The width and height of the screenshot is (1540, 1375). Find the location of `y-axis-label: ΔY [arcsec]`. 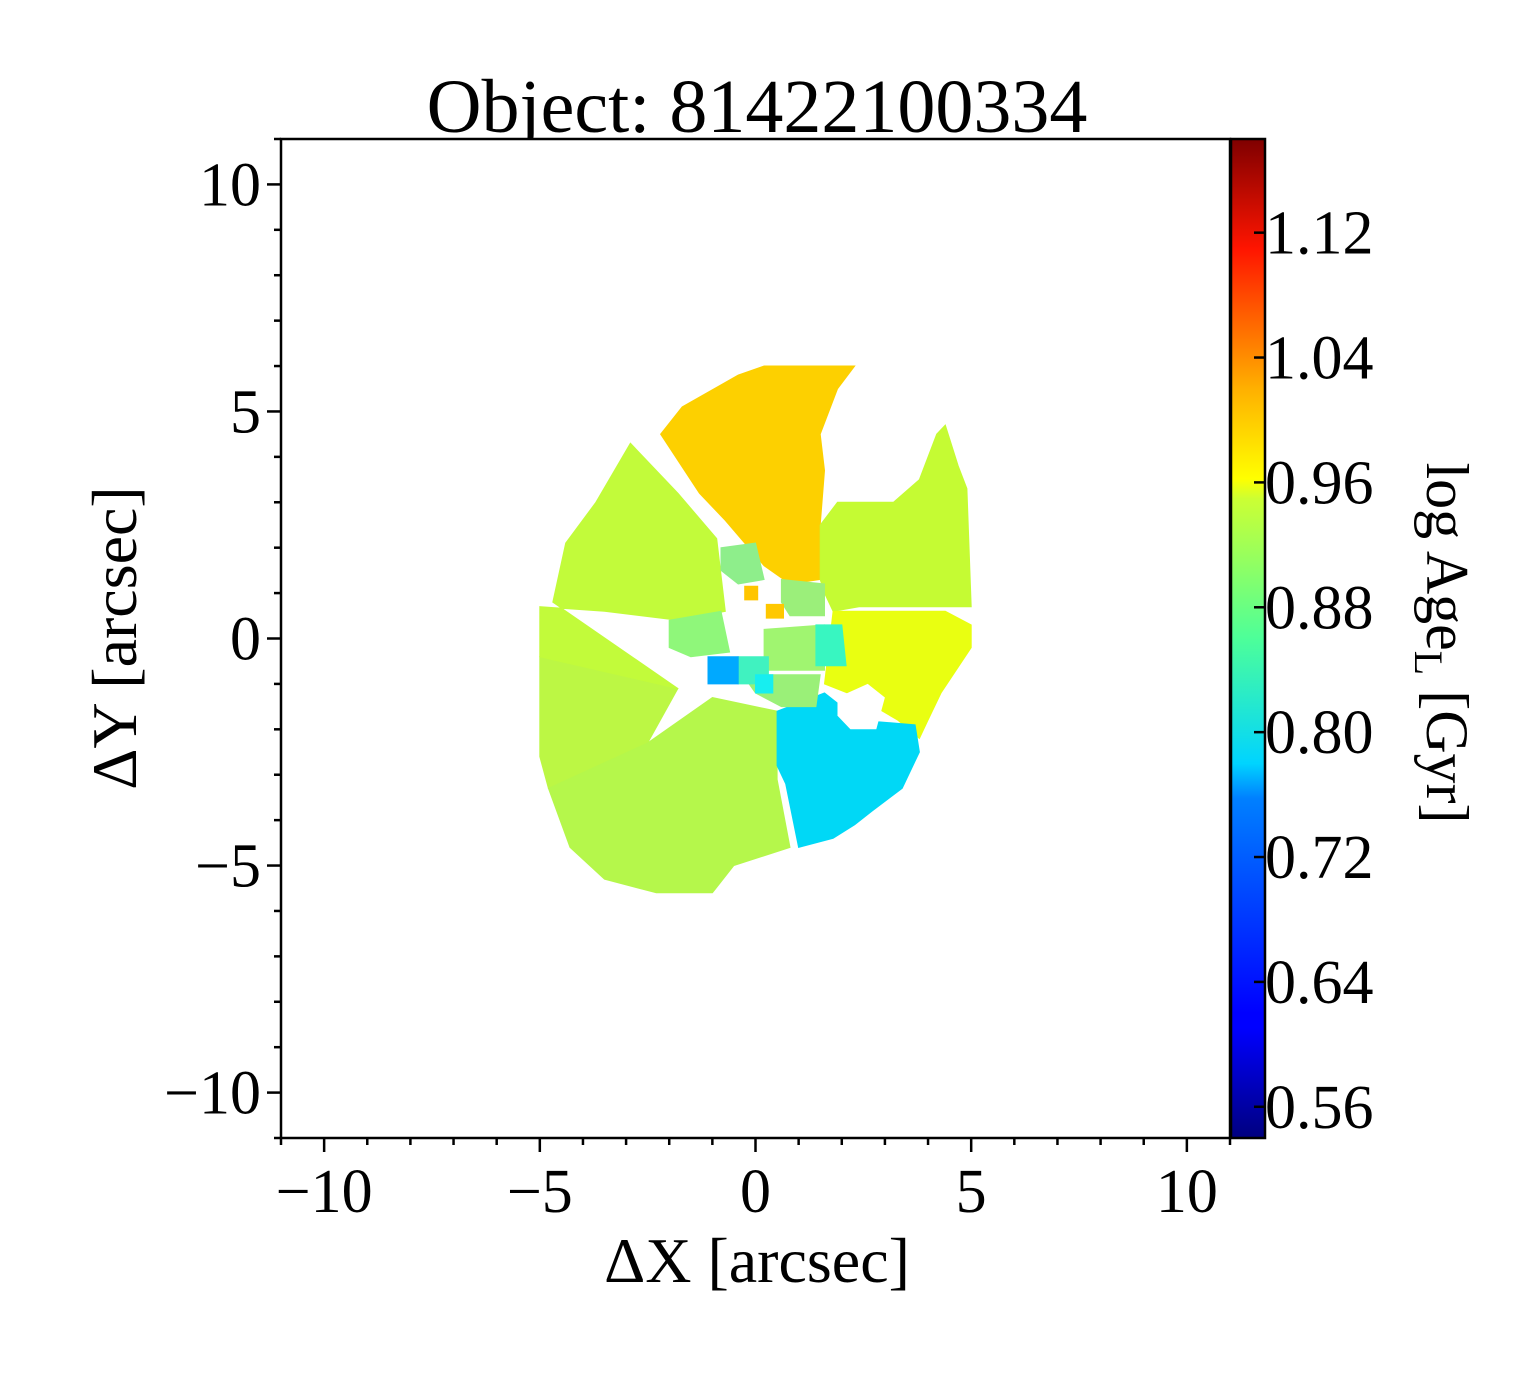

y-axis-label: ΔY [arcsec] is located at coordinates (114, 637).